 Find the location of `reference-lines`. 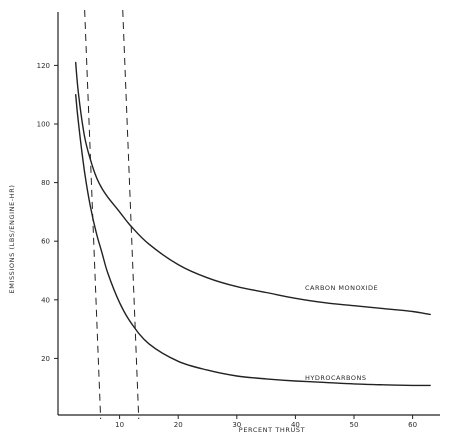

reference-lines is located at coordinates (112, 214).